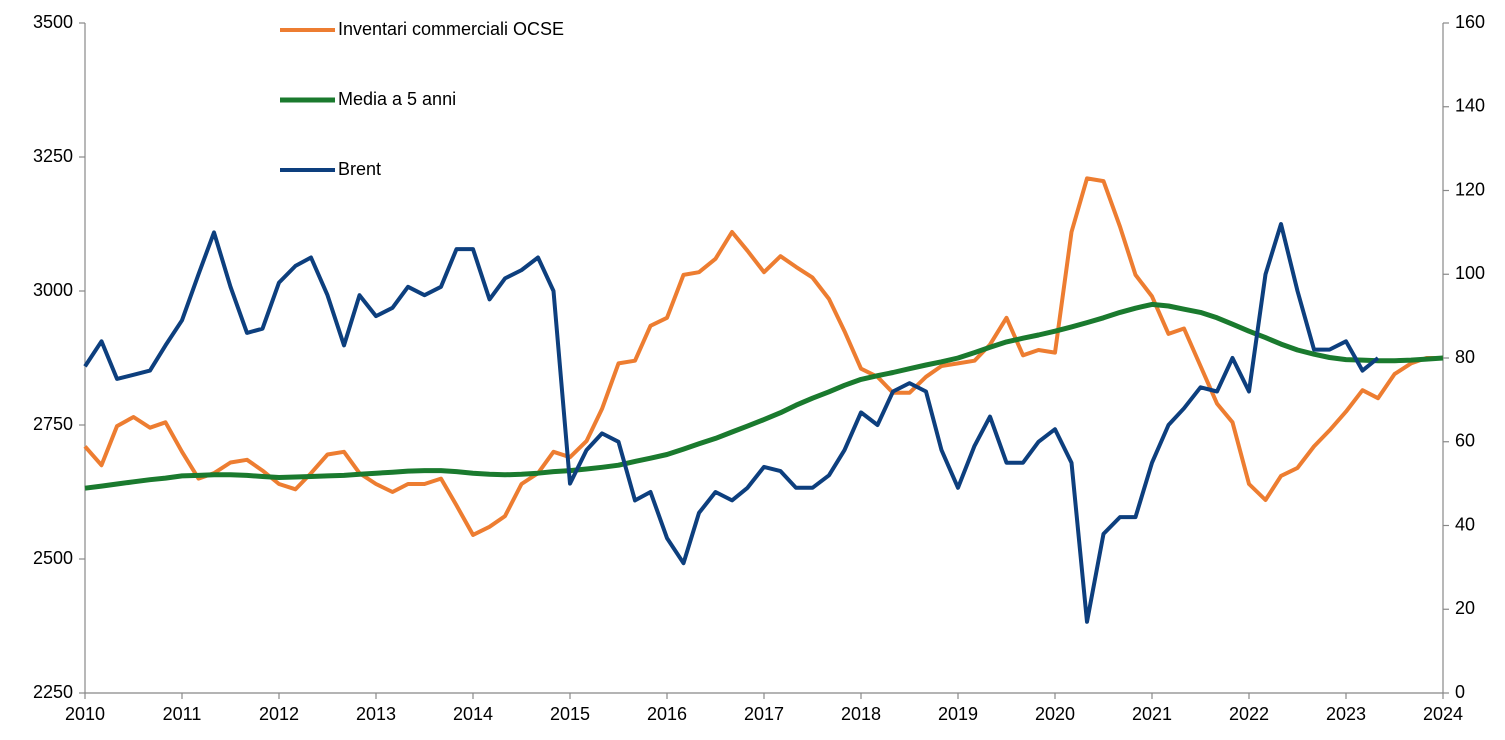 The width and height of the screenshot is (1505, 740). Describe the element at coordinates (53, 156) in the screenshot. I see `y-tick-label: 3250` at that location.